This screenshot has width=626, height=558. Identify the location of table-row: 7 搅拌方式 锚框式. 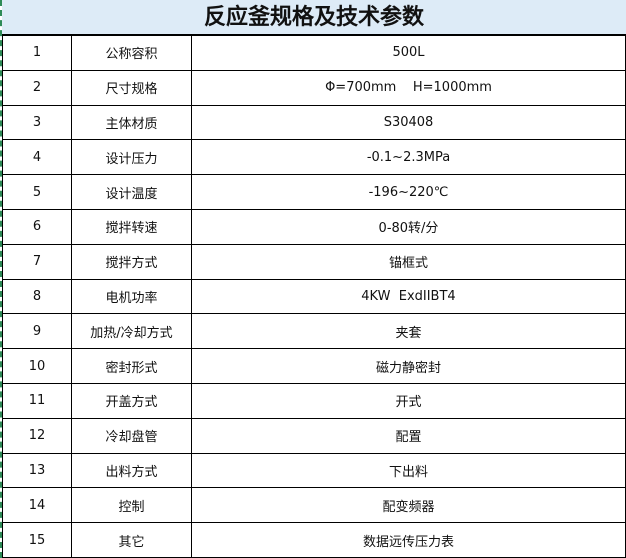
(314, 261).